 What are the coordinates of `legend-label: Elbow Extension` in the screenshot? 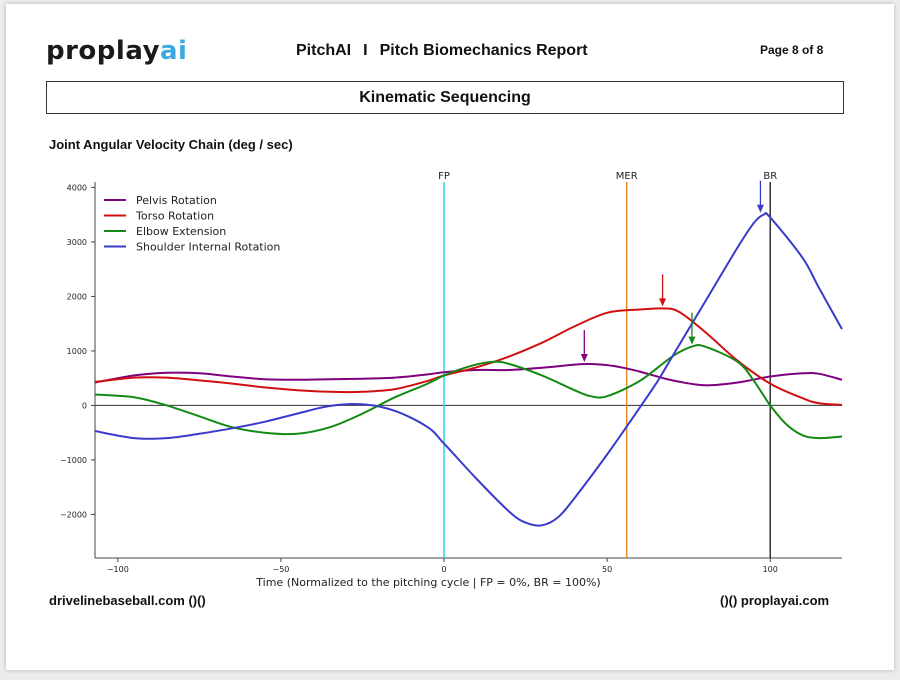 It's located at (181, 231).